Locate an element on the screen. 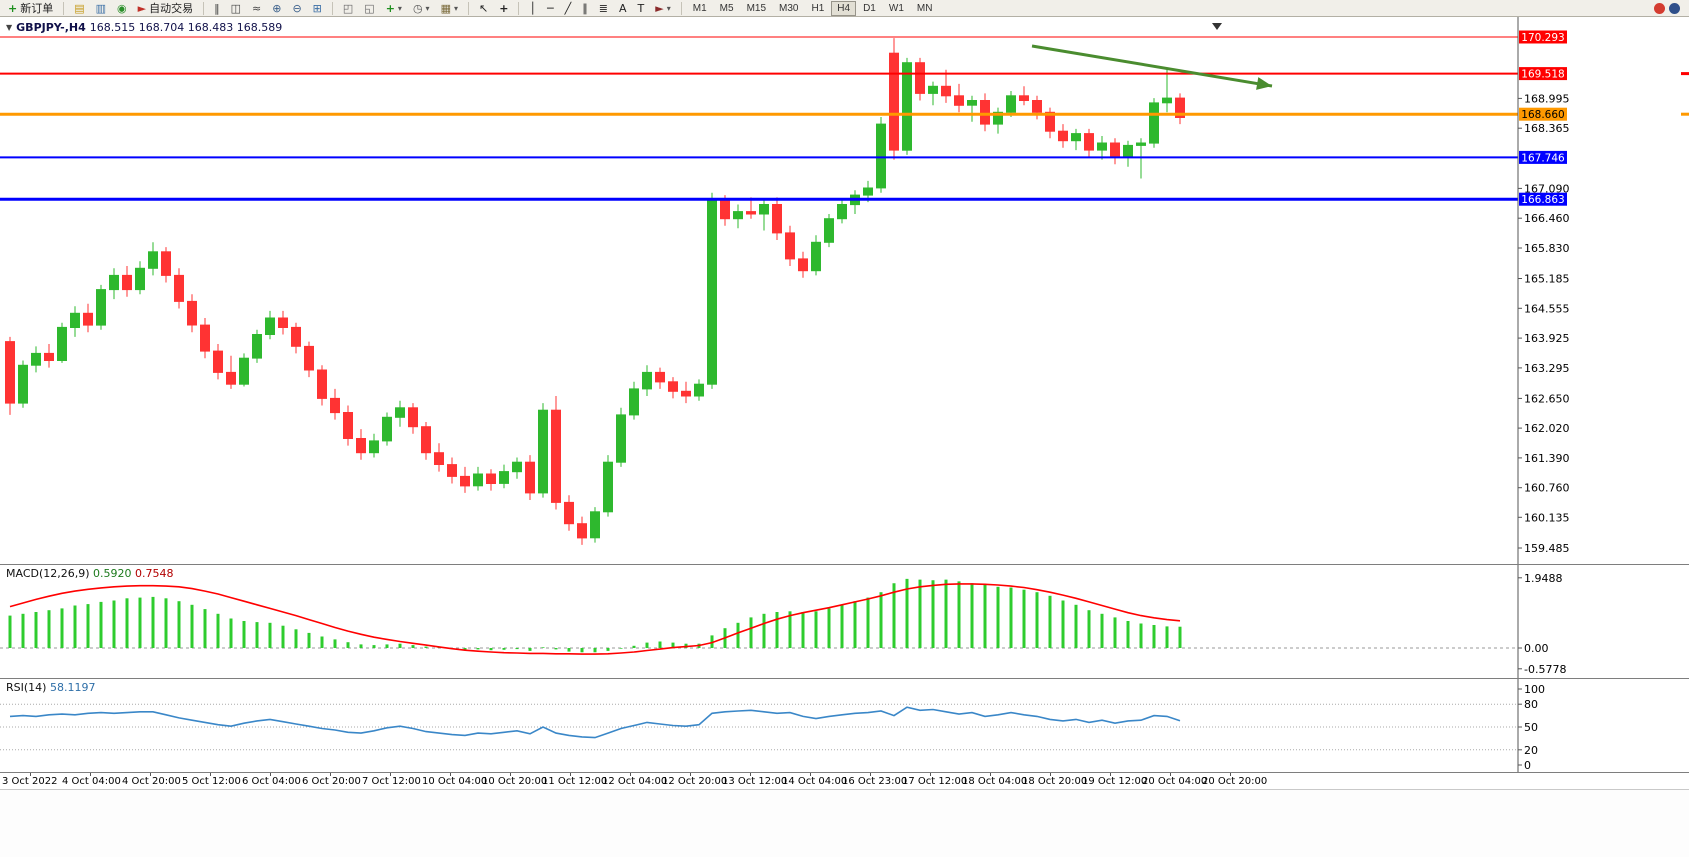 The width and height of the screenshot is (1689, 857). chart-symbol-period: GBPJPY-,H4 is located at coordinates (51, 27).